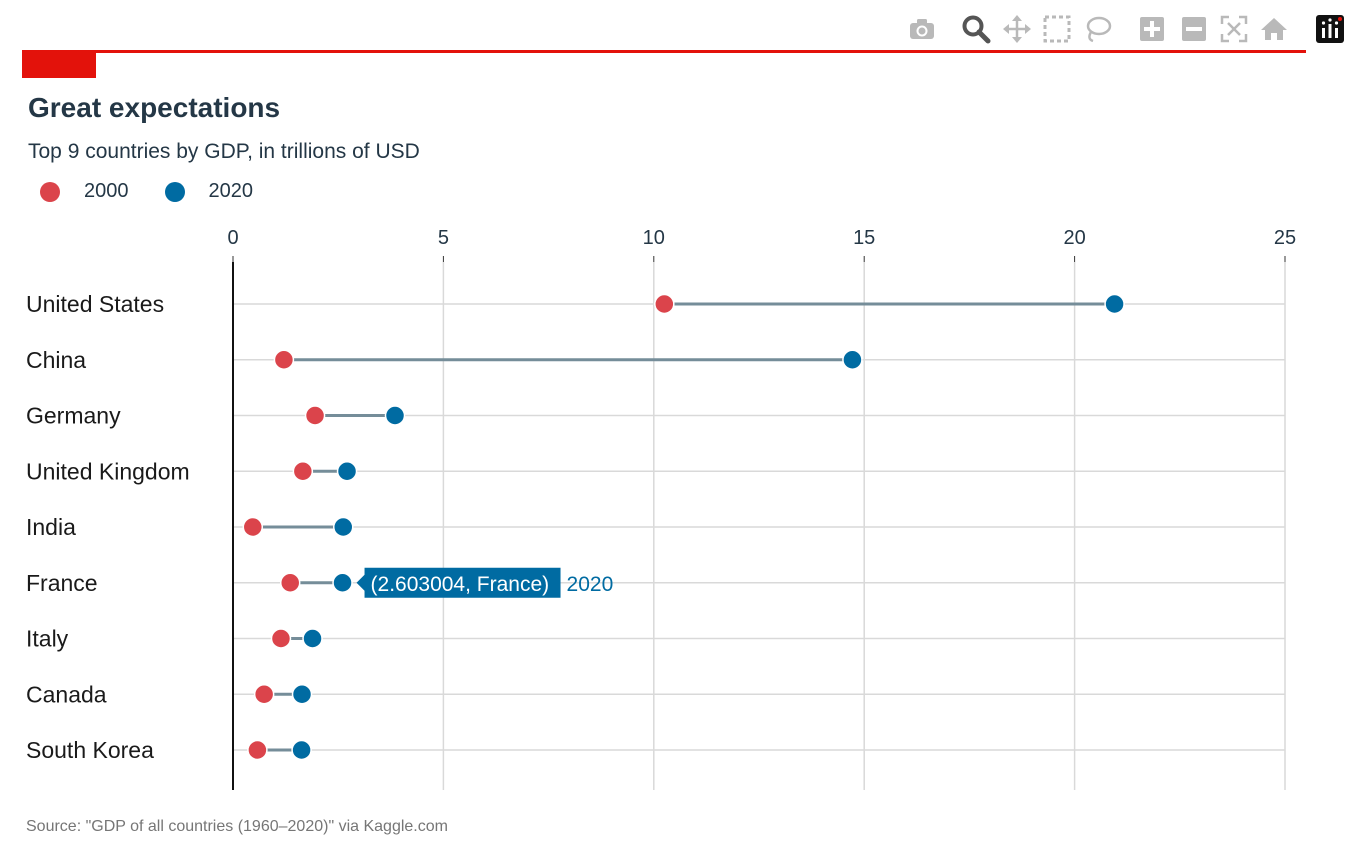 Image resolution: width=1358 pixels, height=857 pixels. Describe the element at coordinates (264, 694) in the screenshot. I see `point-2000-canada` at that location.